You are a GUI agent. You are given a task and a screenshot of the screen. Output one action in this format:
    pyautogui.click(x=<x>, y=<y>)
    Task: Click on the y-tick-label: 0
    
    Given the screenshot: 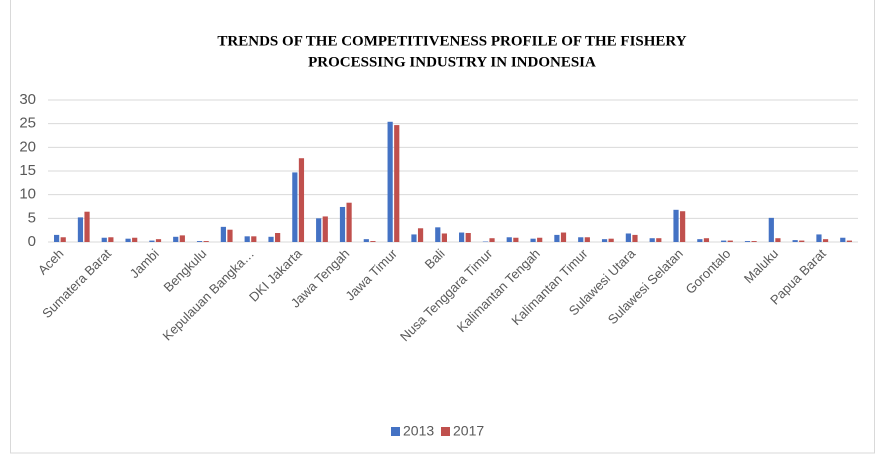 What is the action you would take?
    pyautogui.click(x=32, y=241)
    